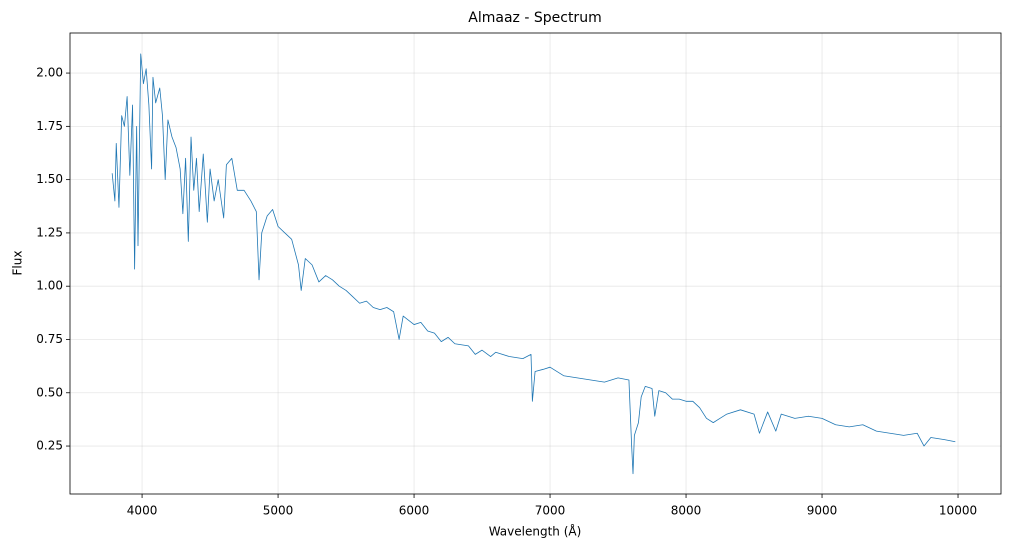  What do you see at coordinates (49, 232) in the screenshot?
I see `y-tick-label: 1.25` at bounding box center [49, 232].